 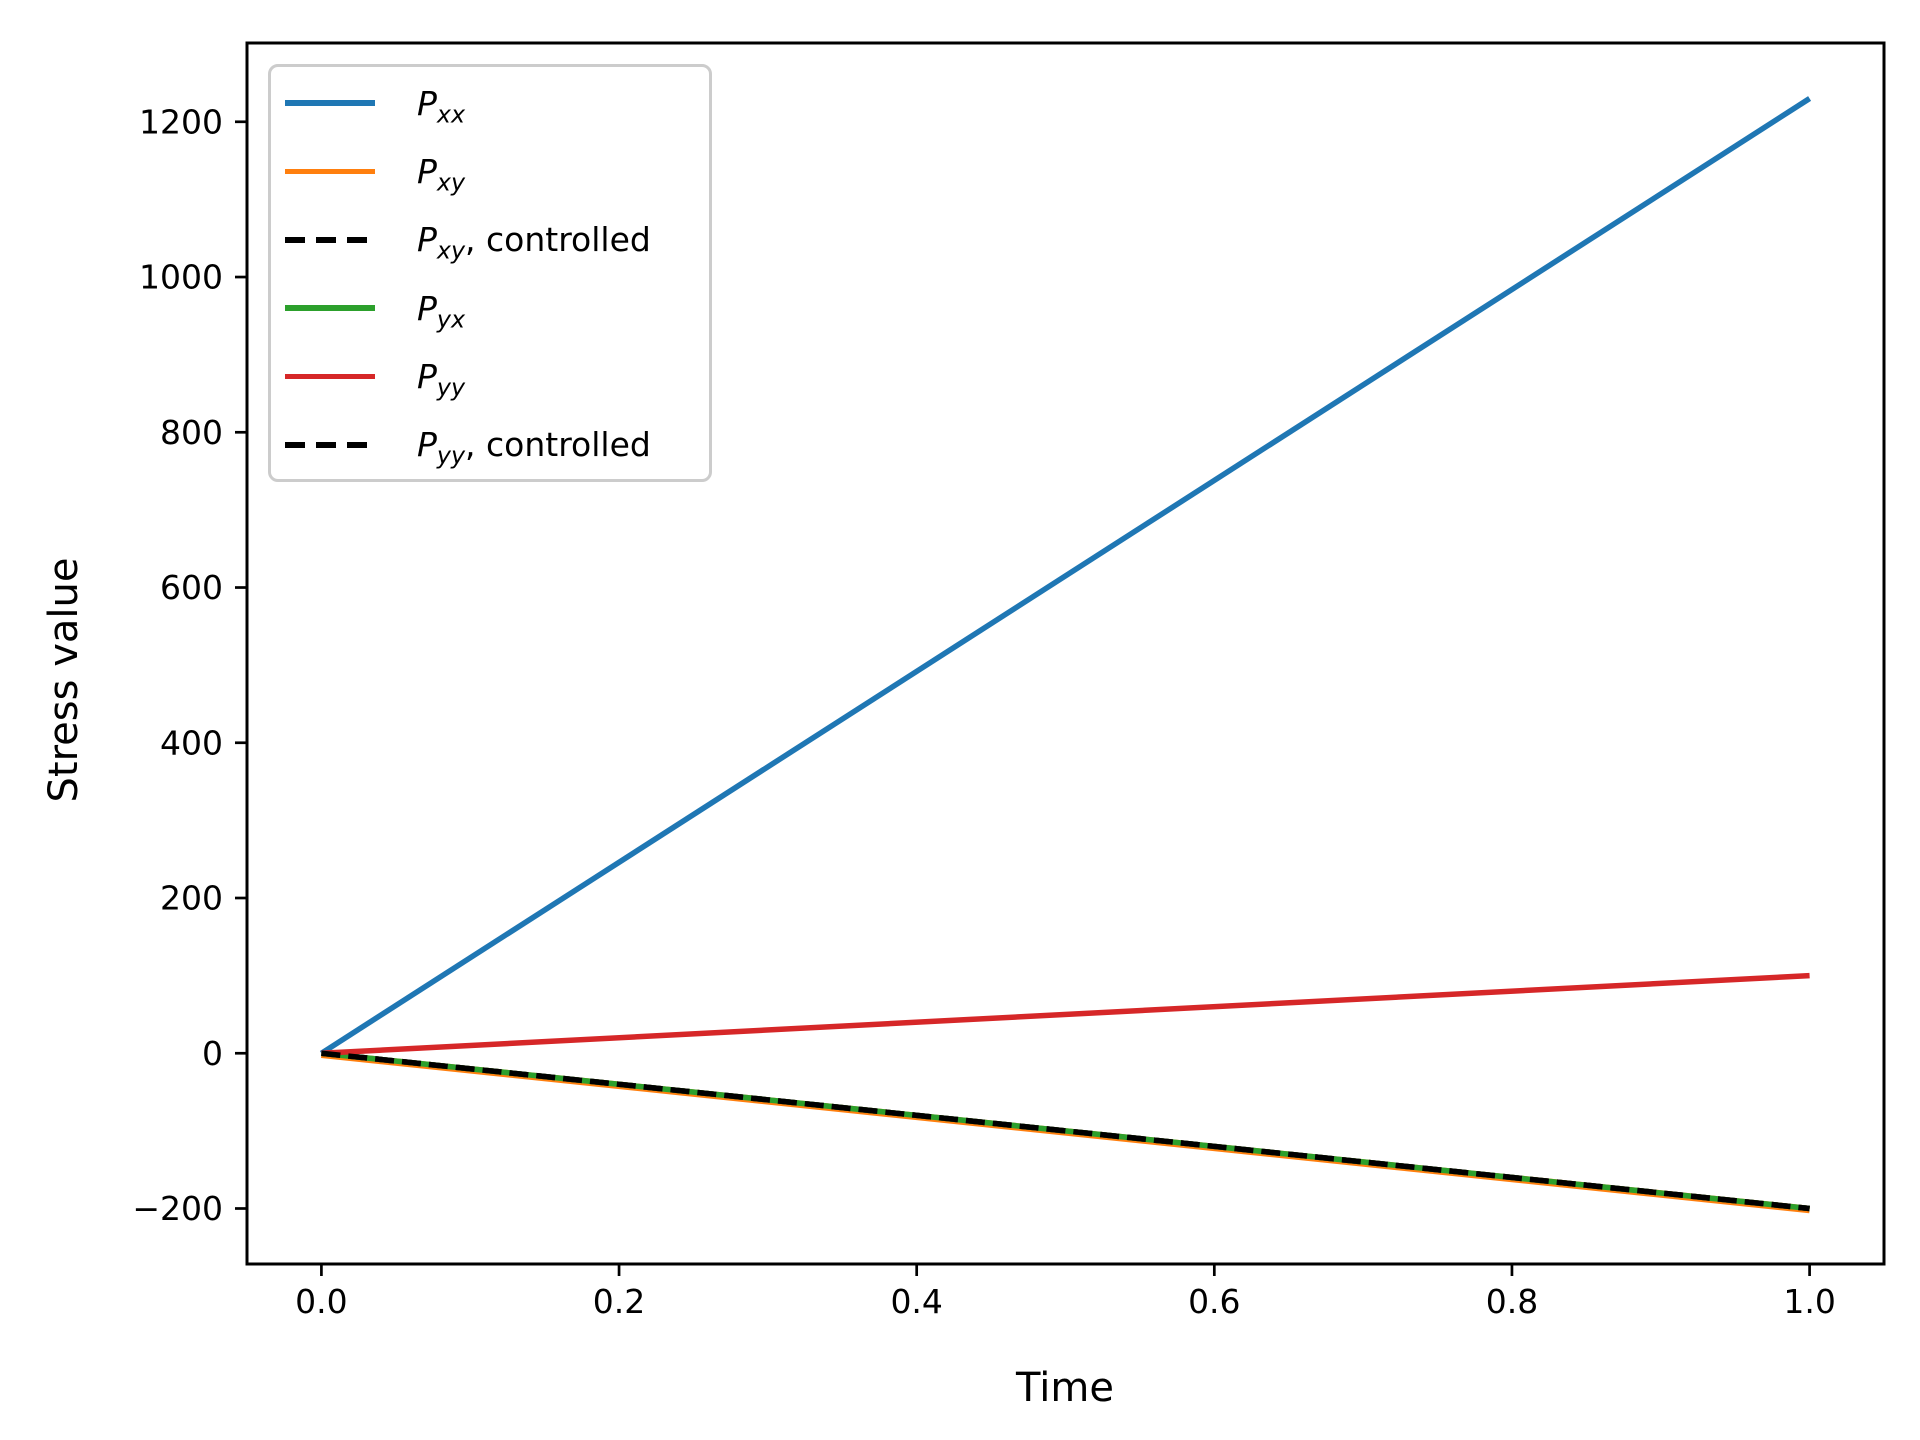 I want to click on legend-item-P_yy_controlled: Pyy, controlled, so click(x=497, y=445).